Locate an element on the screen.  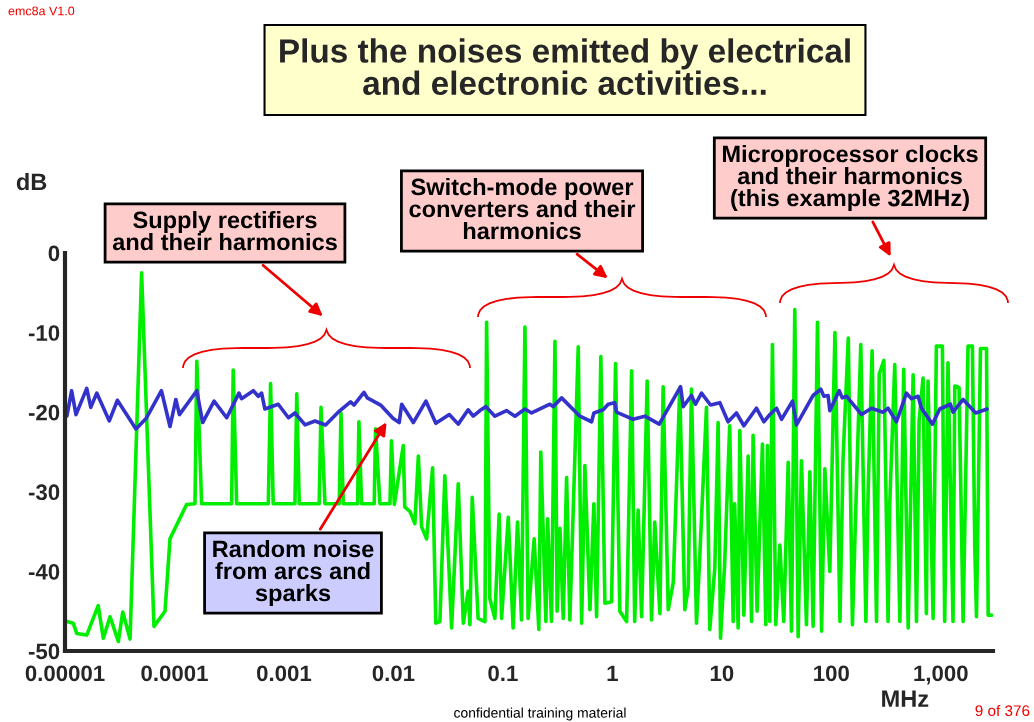
x-axis-title: MHz is located at coordinates (905, 698).